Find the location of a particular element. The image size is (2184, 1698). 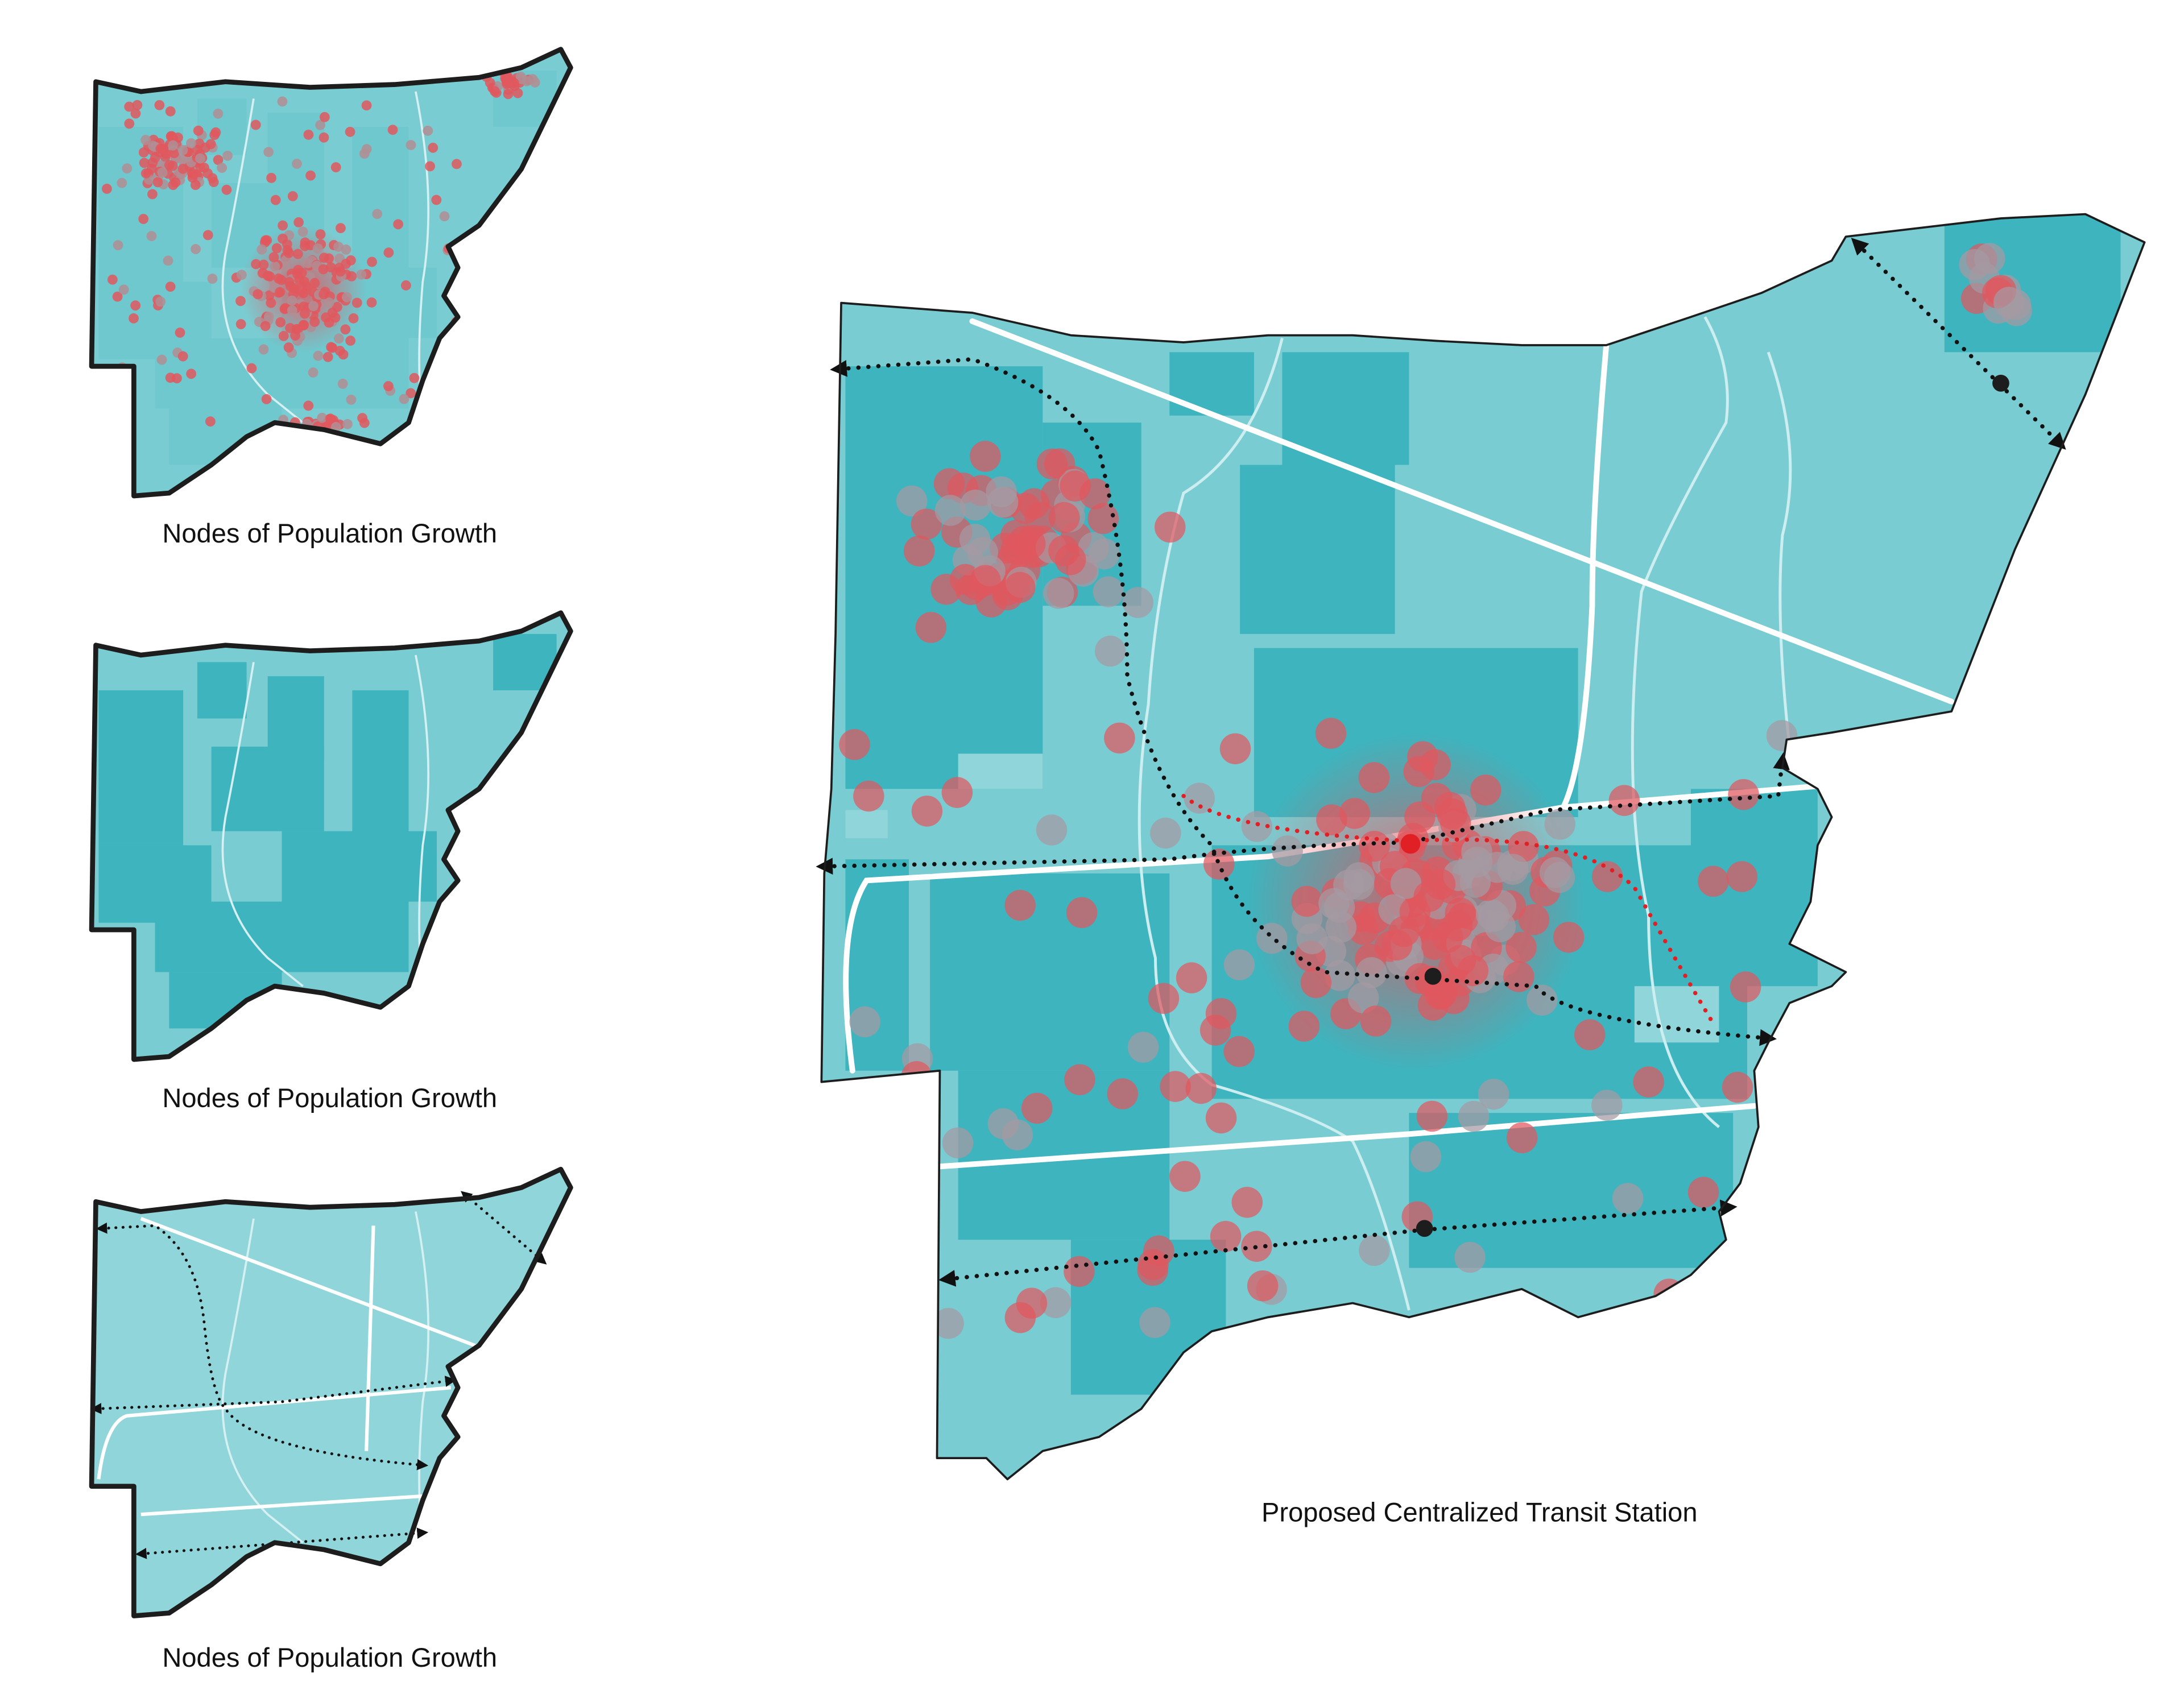

main-caption: Proposed Centralized Transit Station is located at coordinates (1479, 1512).